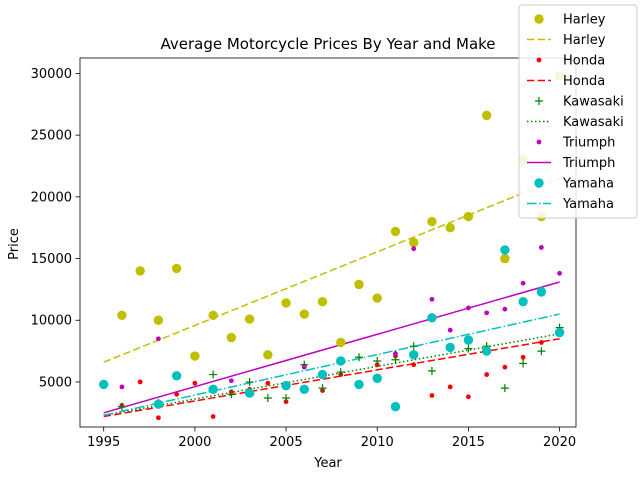  I want to click on x-tick-label: 2000, so click(194, 442).